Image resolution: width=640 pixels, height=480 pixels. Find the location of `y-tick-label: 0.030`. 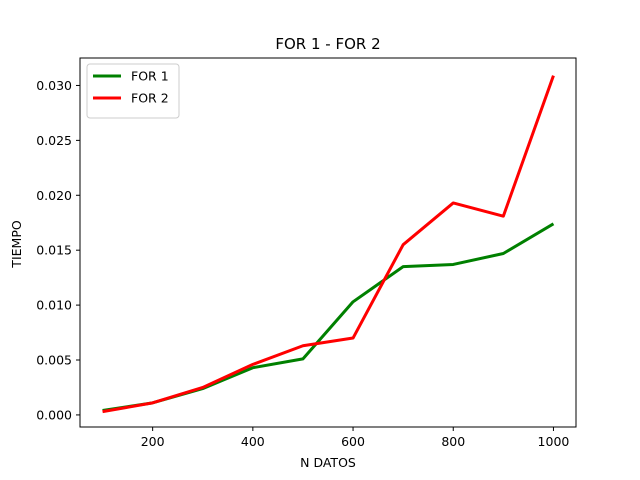

y-tick-label: 0.030 is located at coordinates (54, 85).